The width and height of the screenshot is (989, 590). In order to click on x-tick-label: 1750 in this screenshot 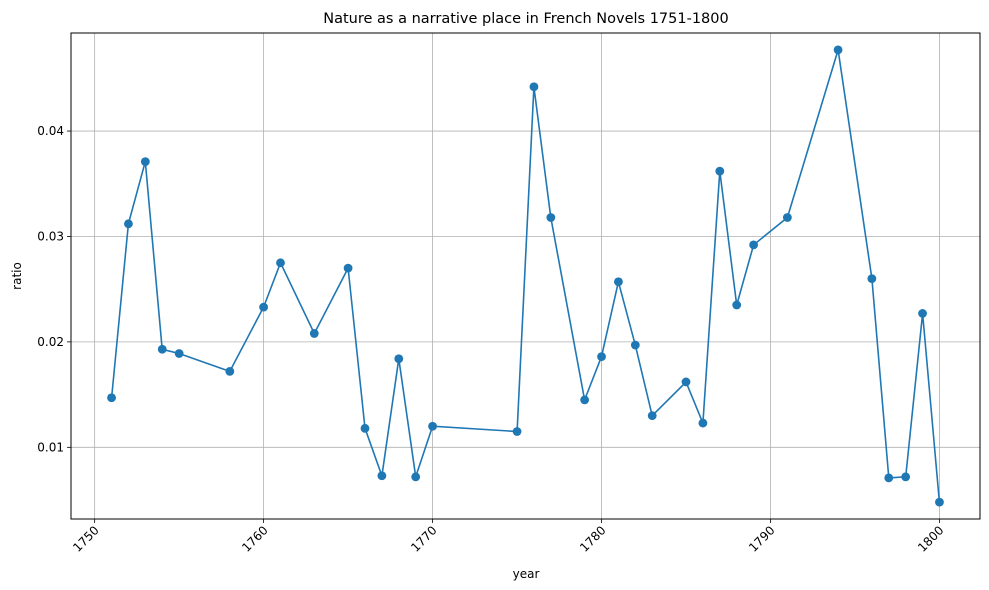, I will do `click(85, 538)`.